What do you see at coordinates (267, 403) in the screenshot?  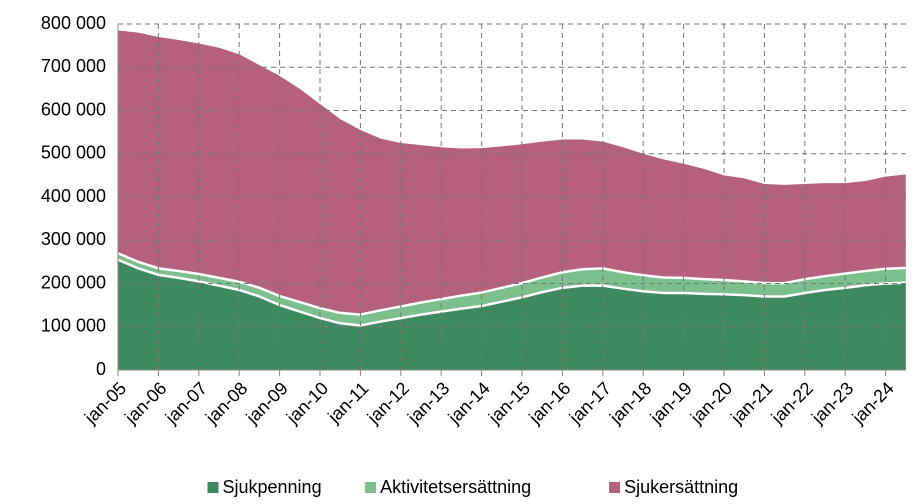 I see `x-tick-label: jan-09` at bounding box center [267, 403].